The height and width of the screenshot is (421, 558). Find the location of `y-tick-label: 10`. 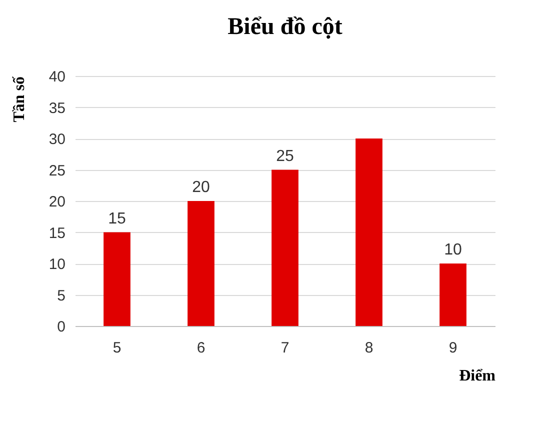

y-tick-label: 10 is located at coordinates (57, 264).